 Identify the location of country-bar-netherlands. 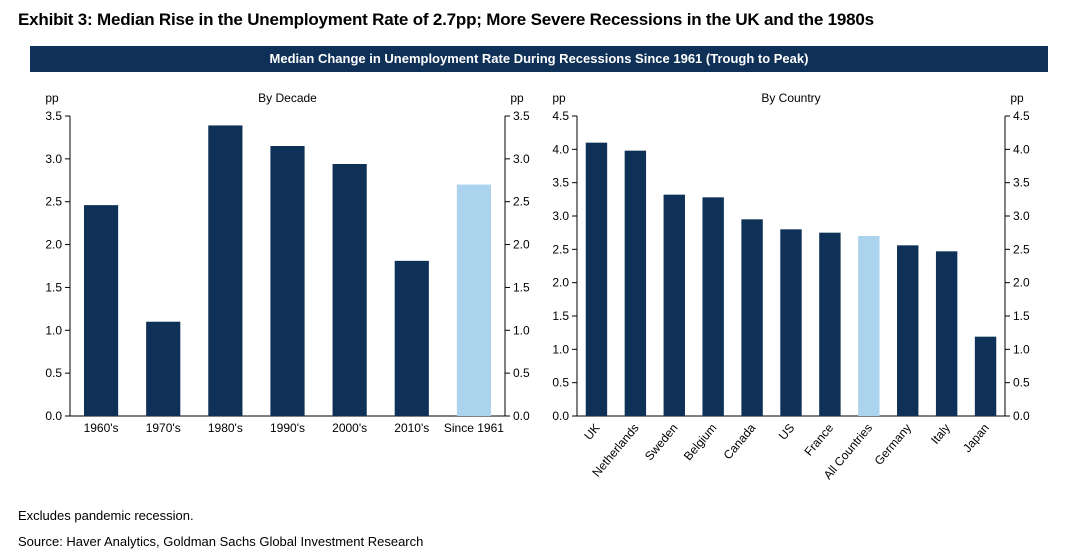
(635, 283).